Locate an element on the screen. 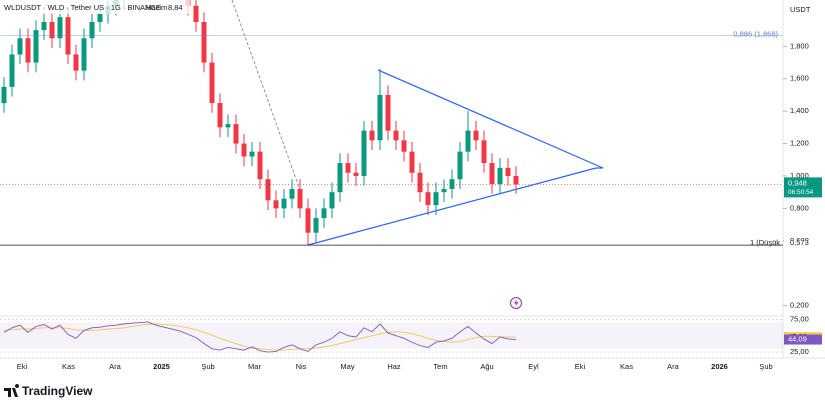  countdown: 06:50:54 is located at coordinates (801, 192).